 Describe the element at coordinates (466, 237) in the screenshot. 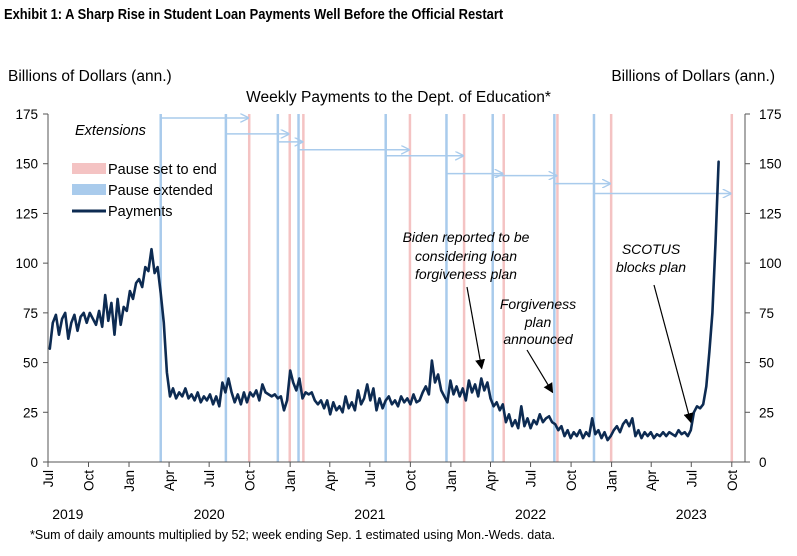

I see `annotation-biden-line: Biden reported to be` at that location.